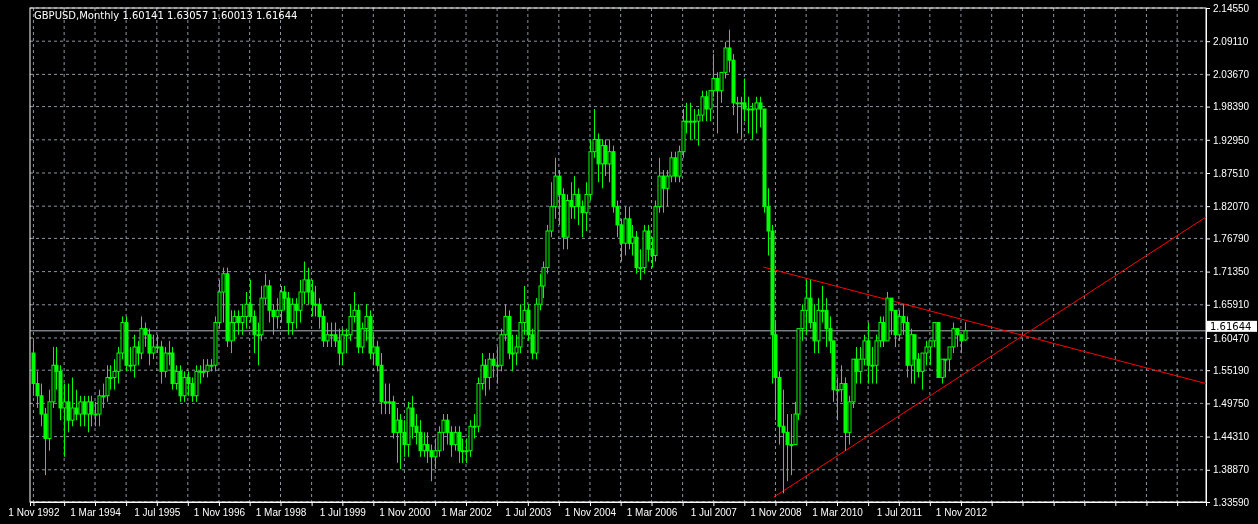  What do you see at coordinates (96, 513) in the screenshot?
I see `x-tick-label: 1 Mar 1994` at bounding box center [96, 513].